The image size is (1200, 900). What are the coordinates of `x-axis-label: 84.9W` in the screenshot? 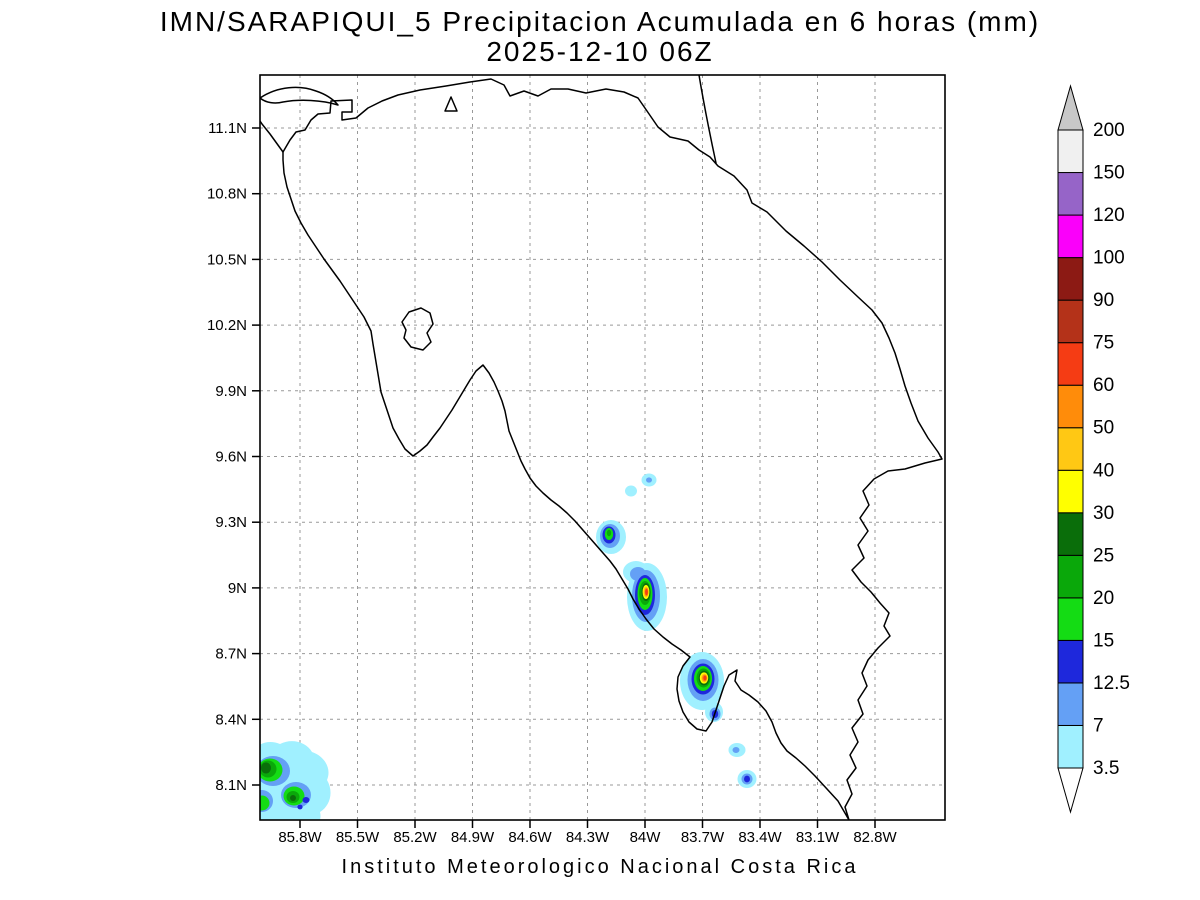 It's located at (473, 837).